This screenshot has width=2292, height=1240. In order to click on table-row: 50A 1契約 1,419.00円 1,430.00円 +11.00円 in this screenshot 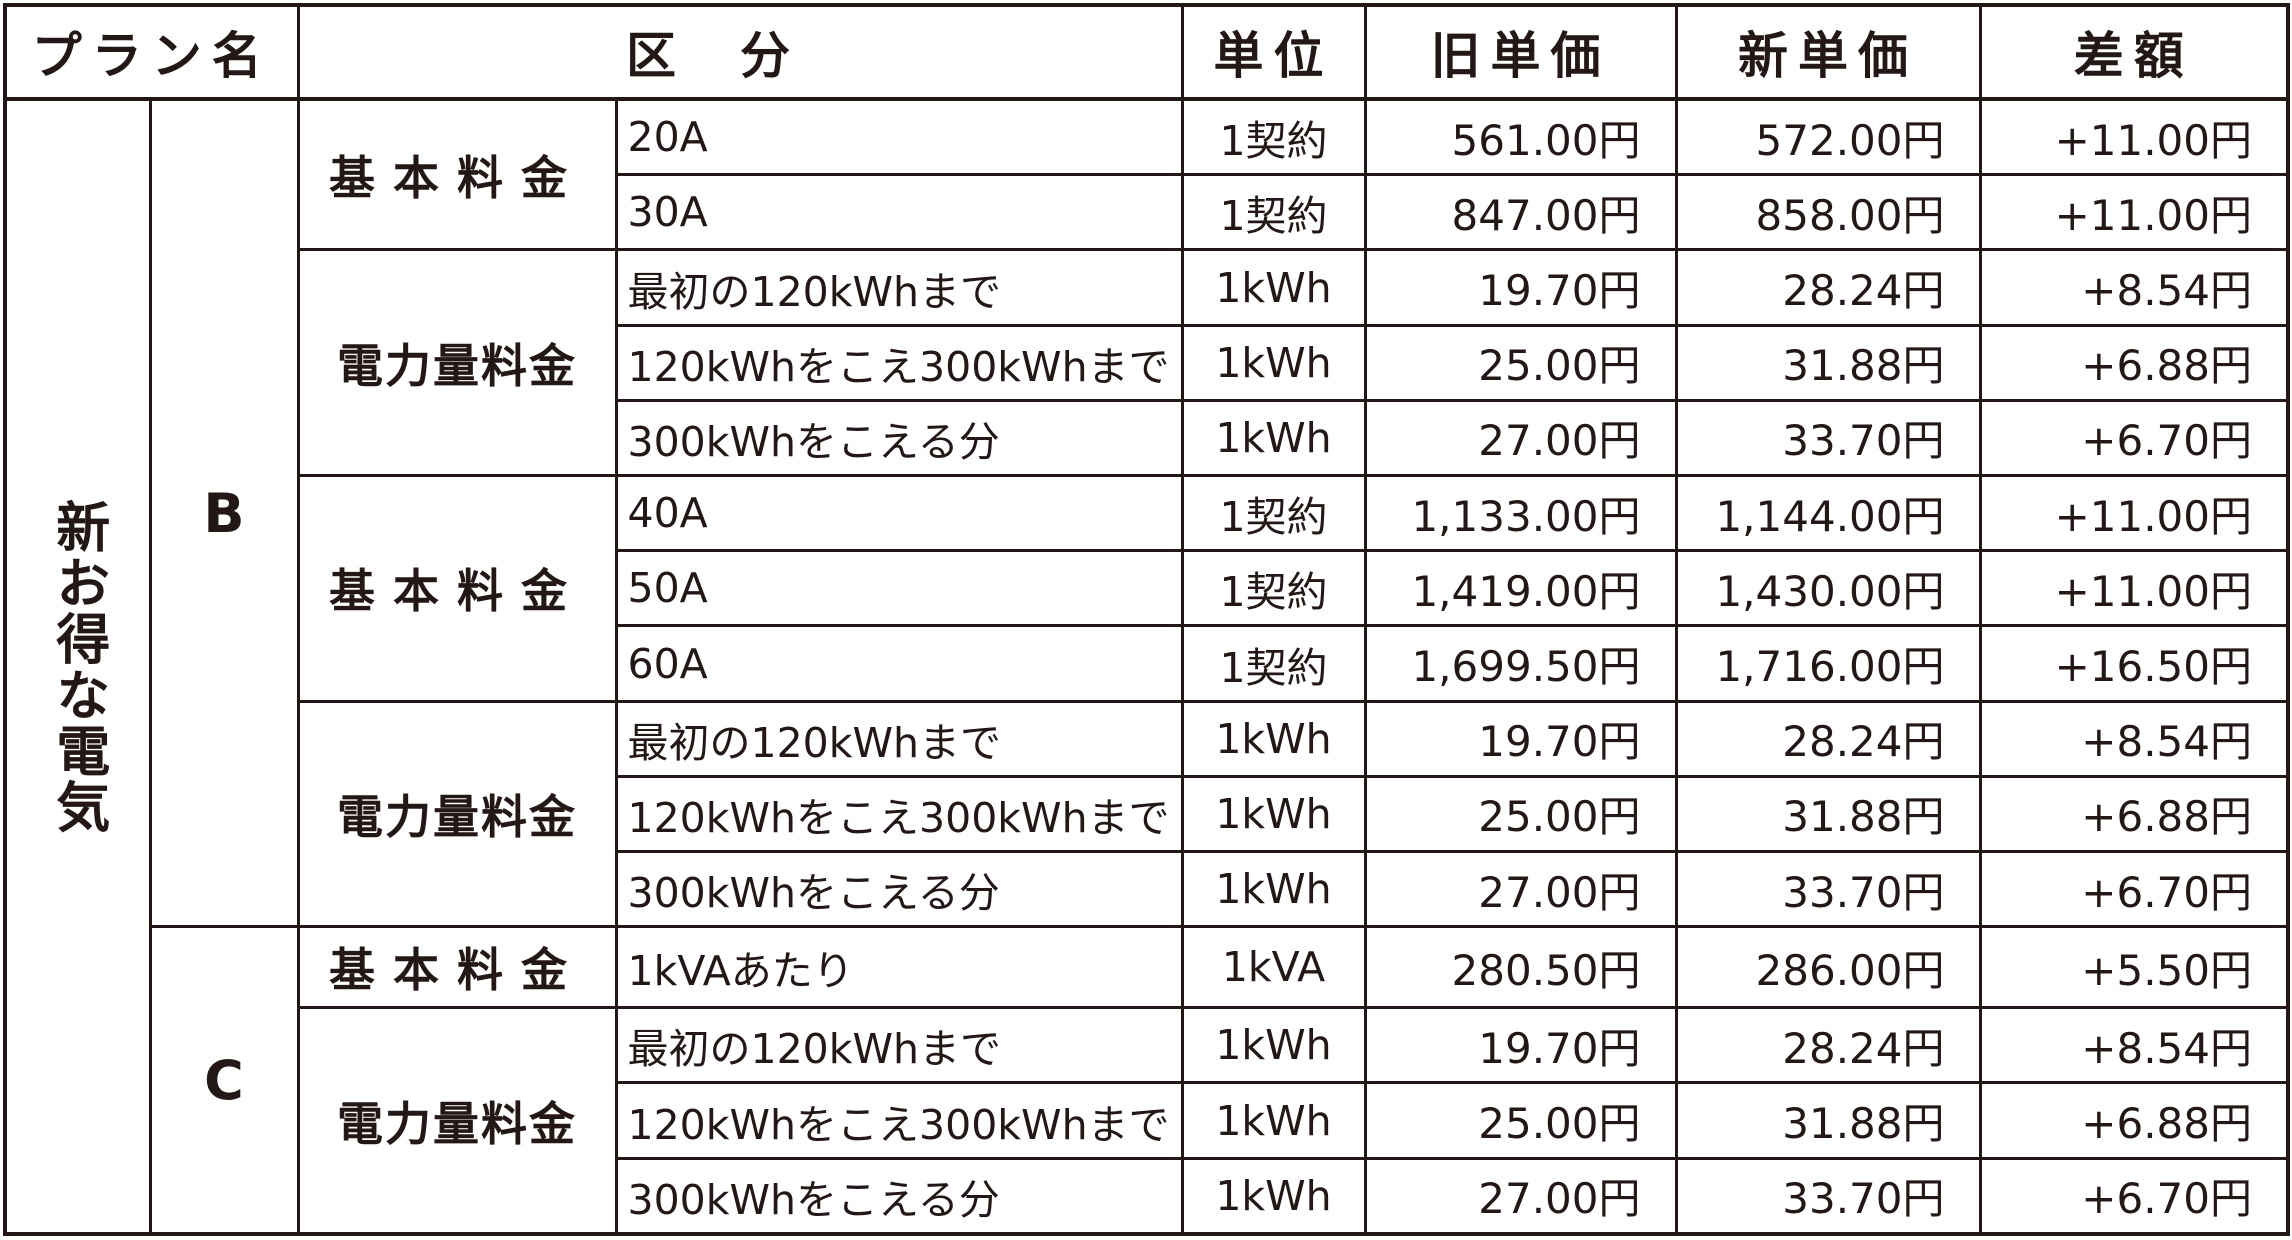, I will do `click(1147, 588)`.